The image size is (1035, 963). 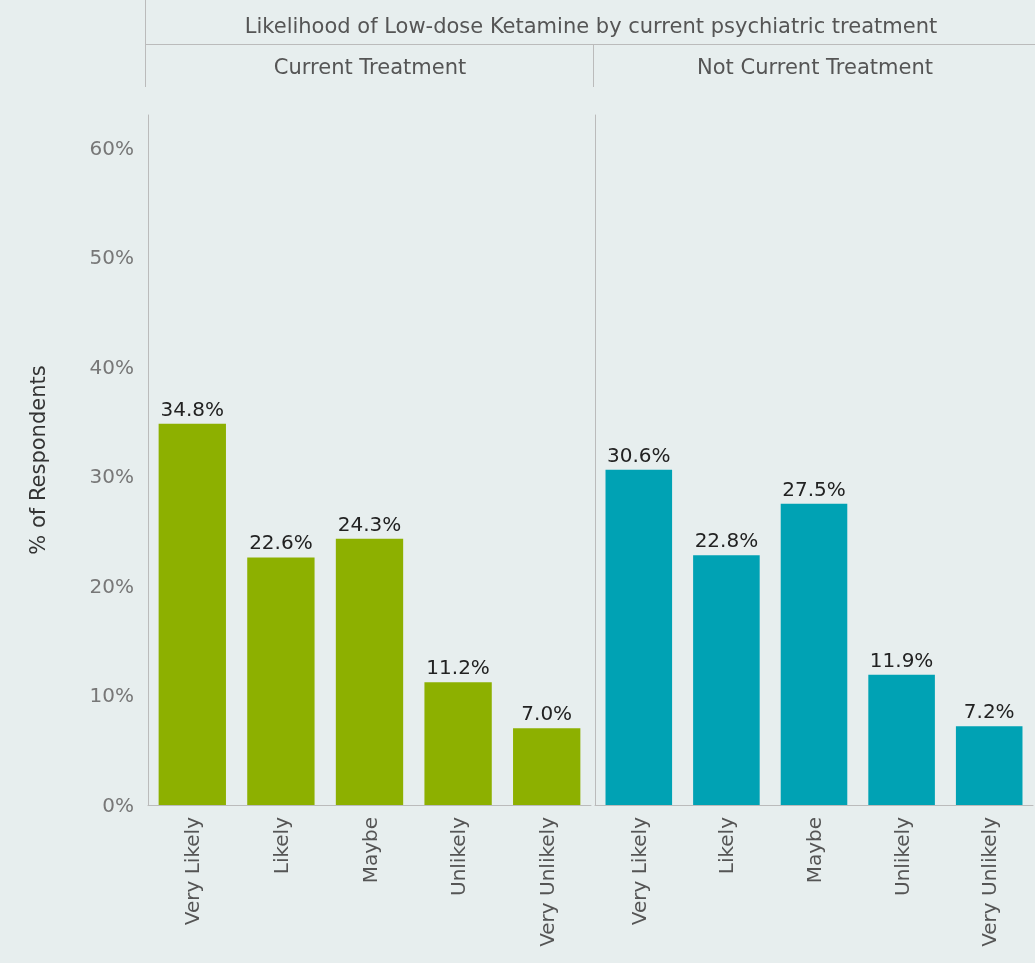 What do you see at coordinates (192, 408) in the screenshot?
I see `data-label: 34.8%` at bounding box center [192, 408].